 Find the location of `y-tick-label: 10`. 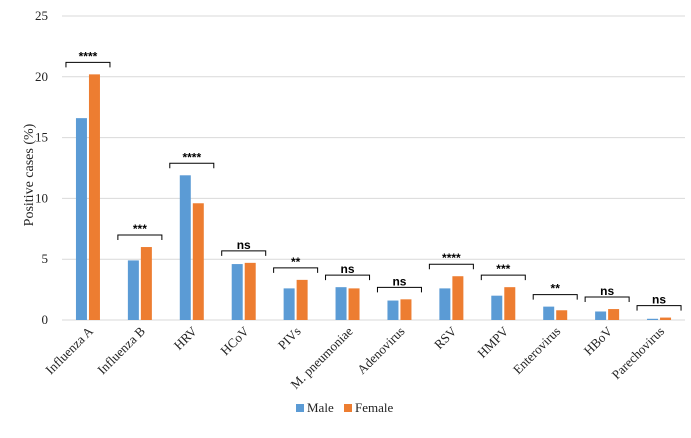

y-tick-label: 10 is located at coordinates (41, 197).